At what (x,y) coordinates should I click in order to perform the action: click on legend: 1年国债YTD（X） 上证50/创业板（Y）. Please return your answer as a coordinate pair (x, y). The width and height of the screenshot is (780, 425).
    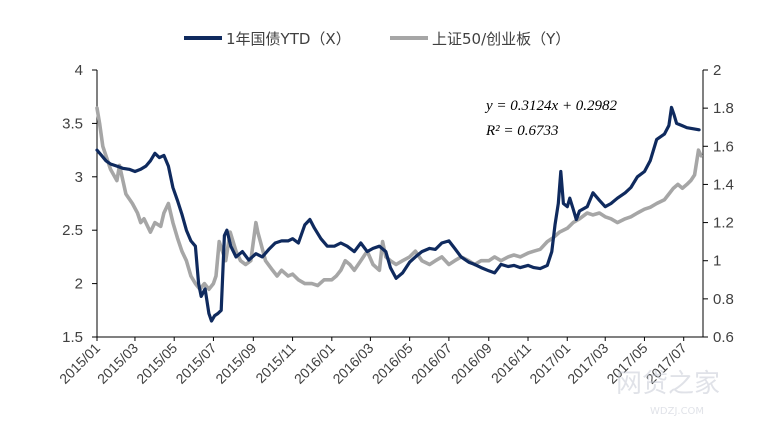
    Looking at the image, I should click on (377, 39).